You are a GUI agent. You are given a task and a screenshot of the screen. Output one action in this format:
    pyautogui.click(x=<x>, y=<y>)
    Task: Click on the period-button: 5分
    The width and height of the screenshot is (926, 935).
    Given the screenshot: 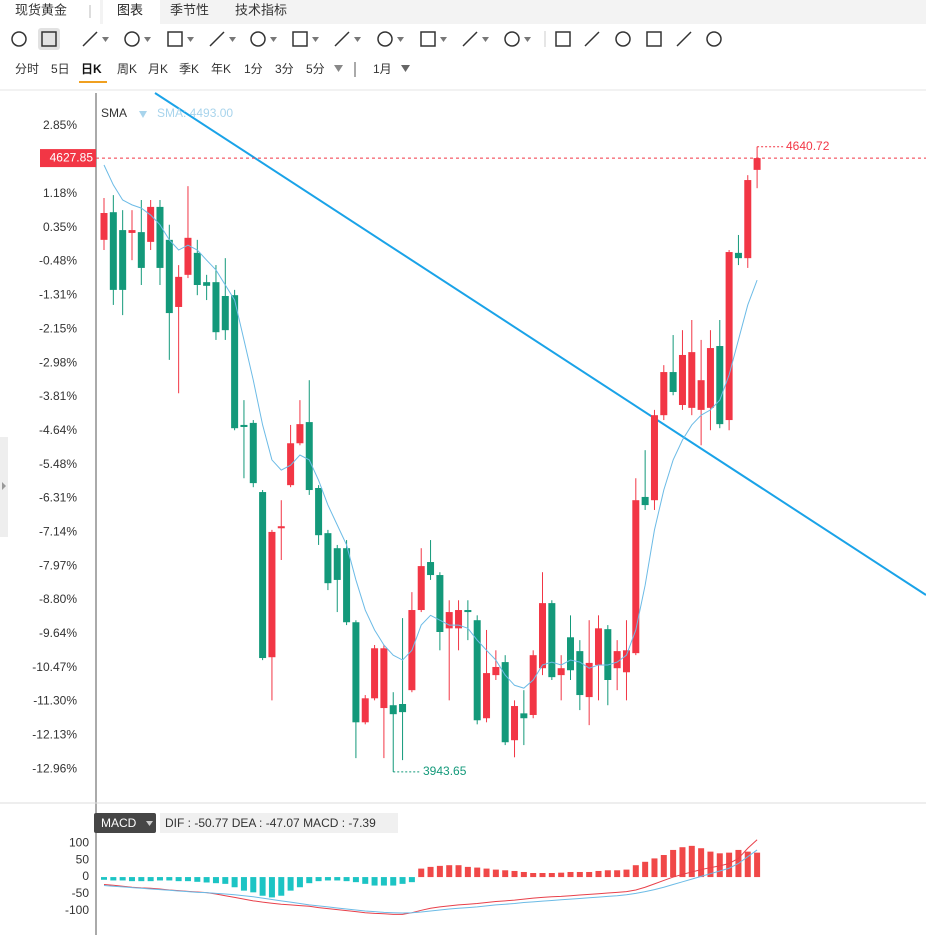 What is the action you would take?
    pyautogui.click(x=315, y=69)
    